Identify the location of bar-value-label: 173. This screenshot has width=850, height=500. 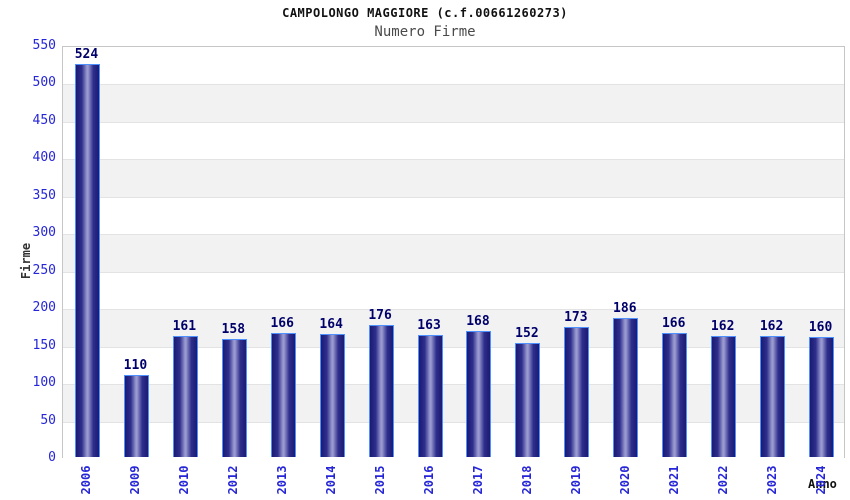
(576, 317).